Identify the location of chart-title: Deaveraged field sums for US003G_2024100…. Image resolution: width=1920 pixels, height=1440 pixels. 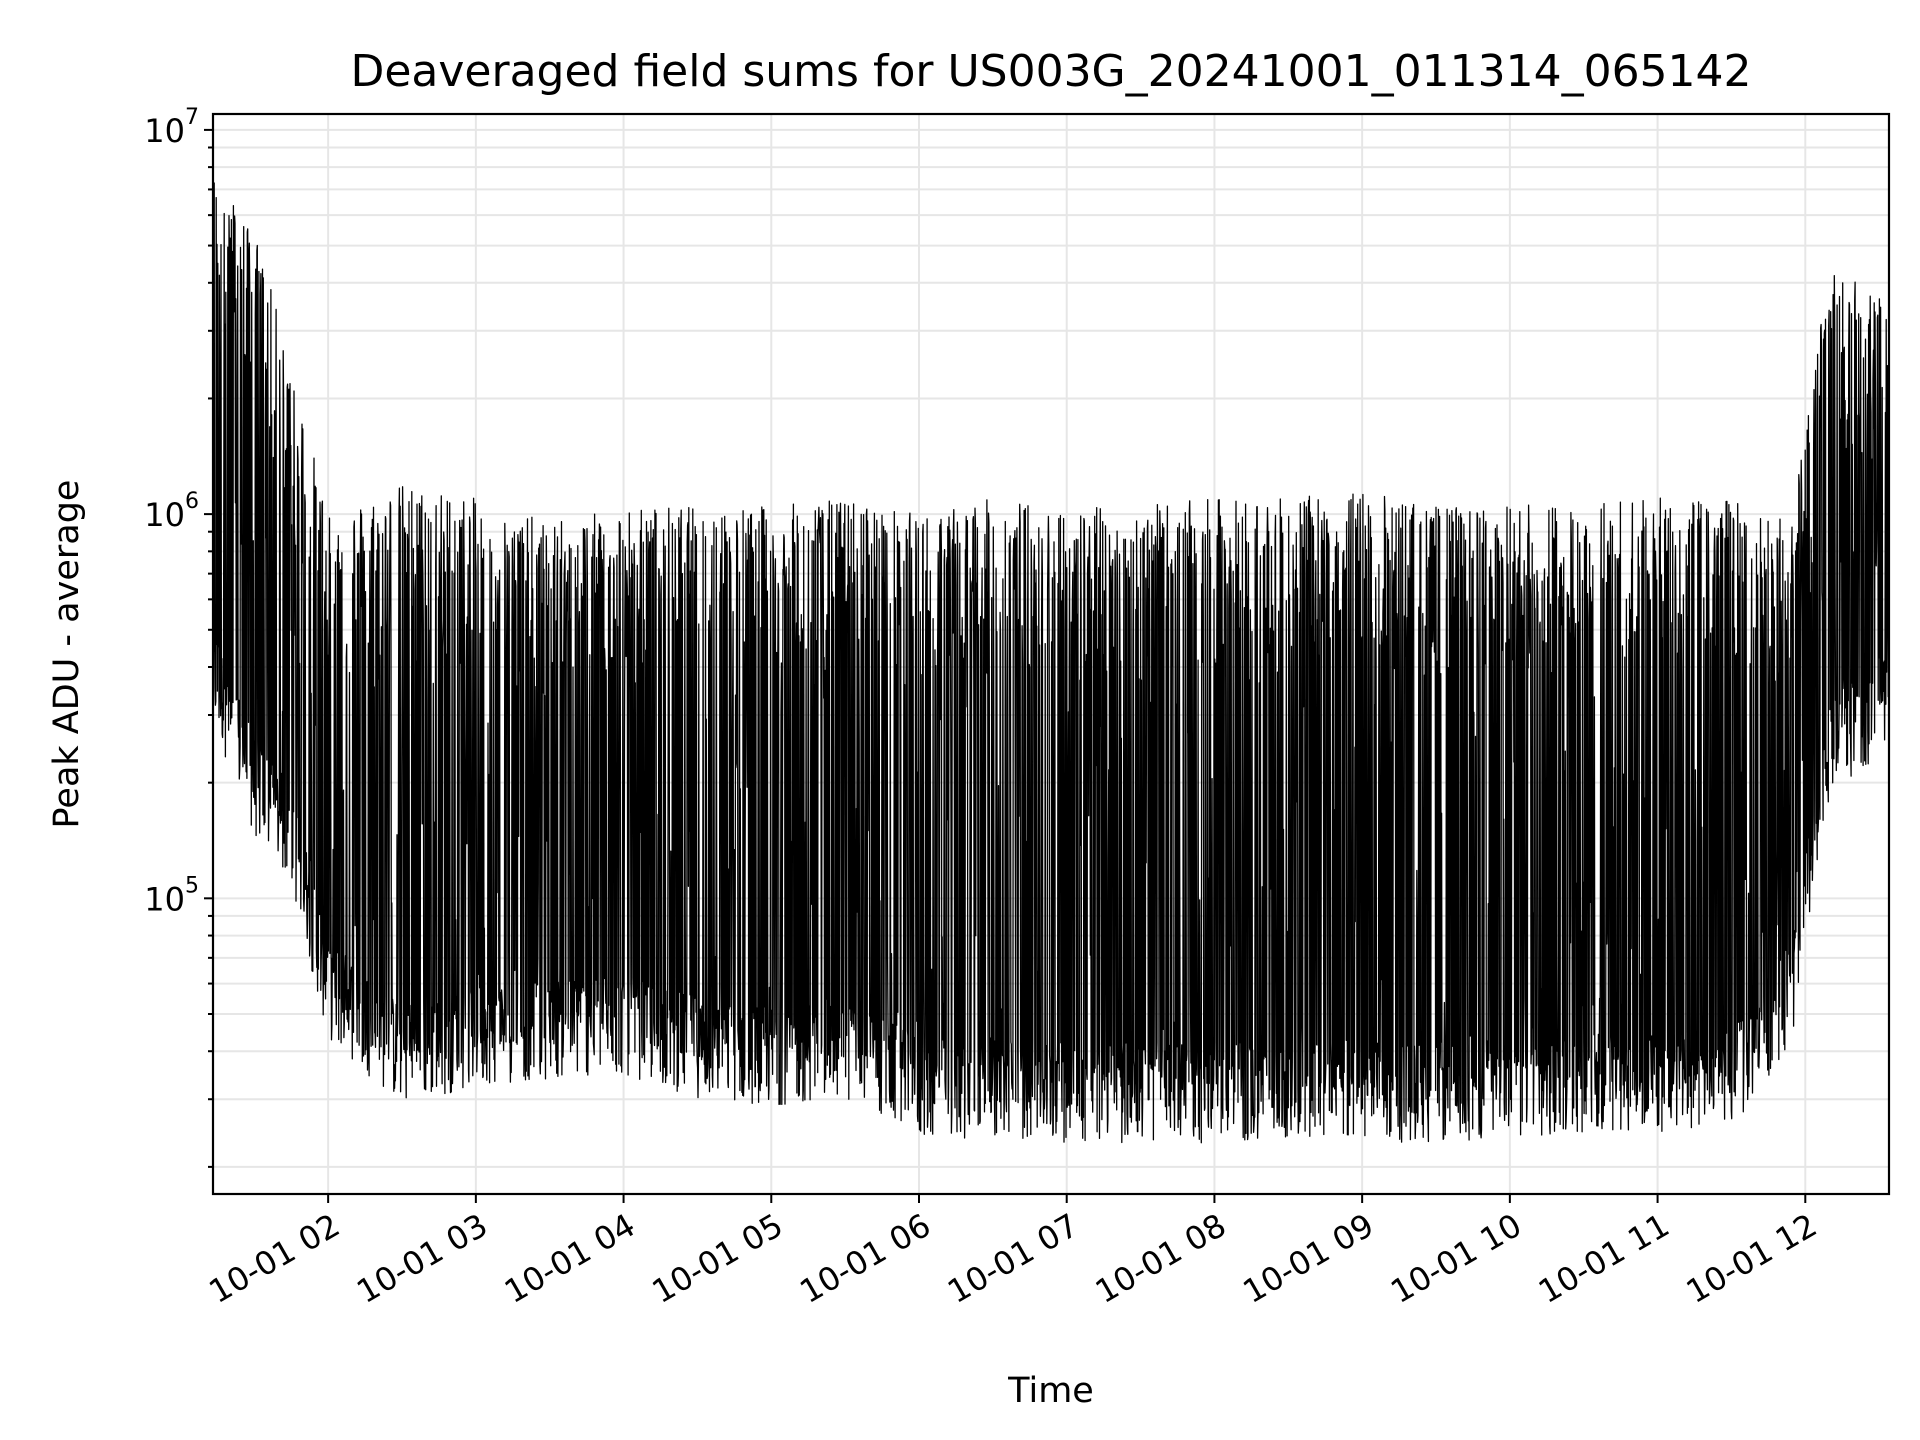
(1050, 71).